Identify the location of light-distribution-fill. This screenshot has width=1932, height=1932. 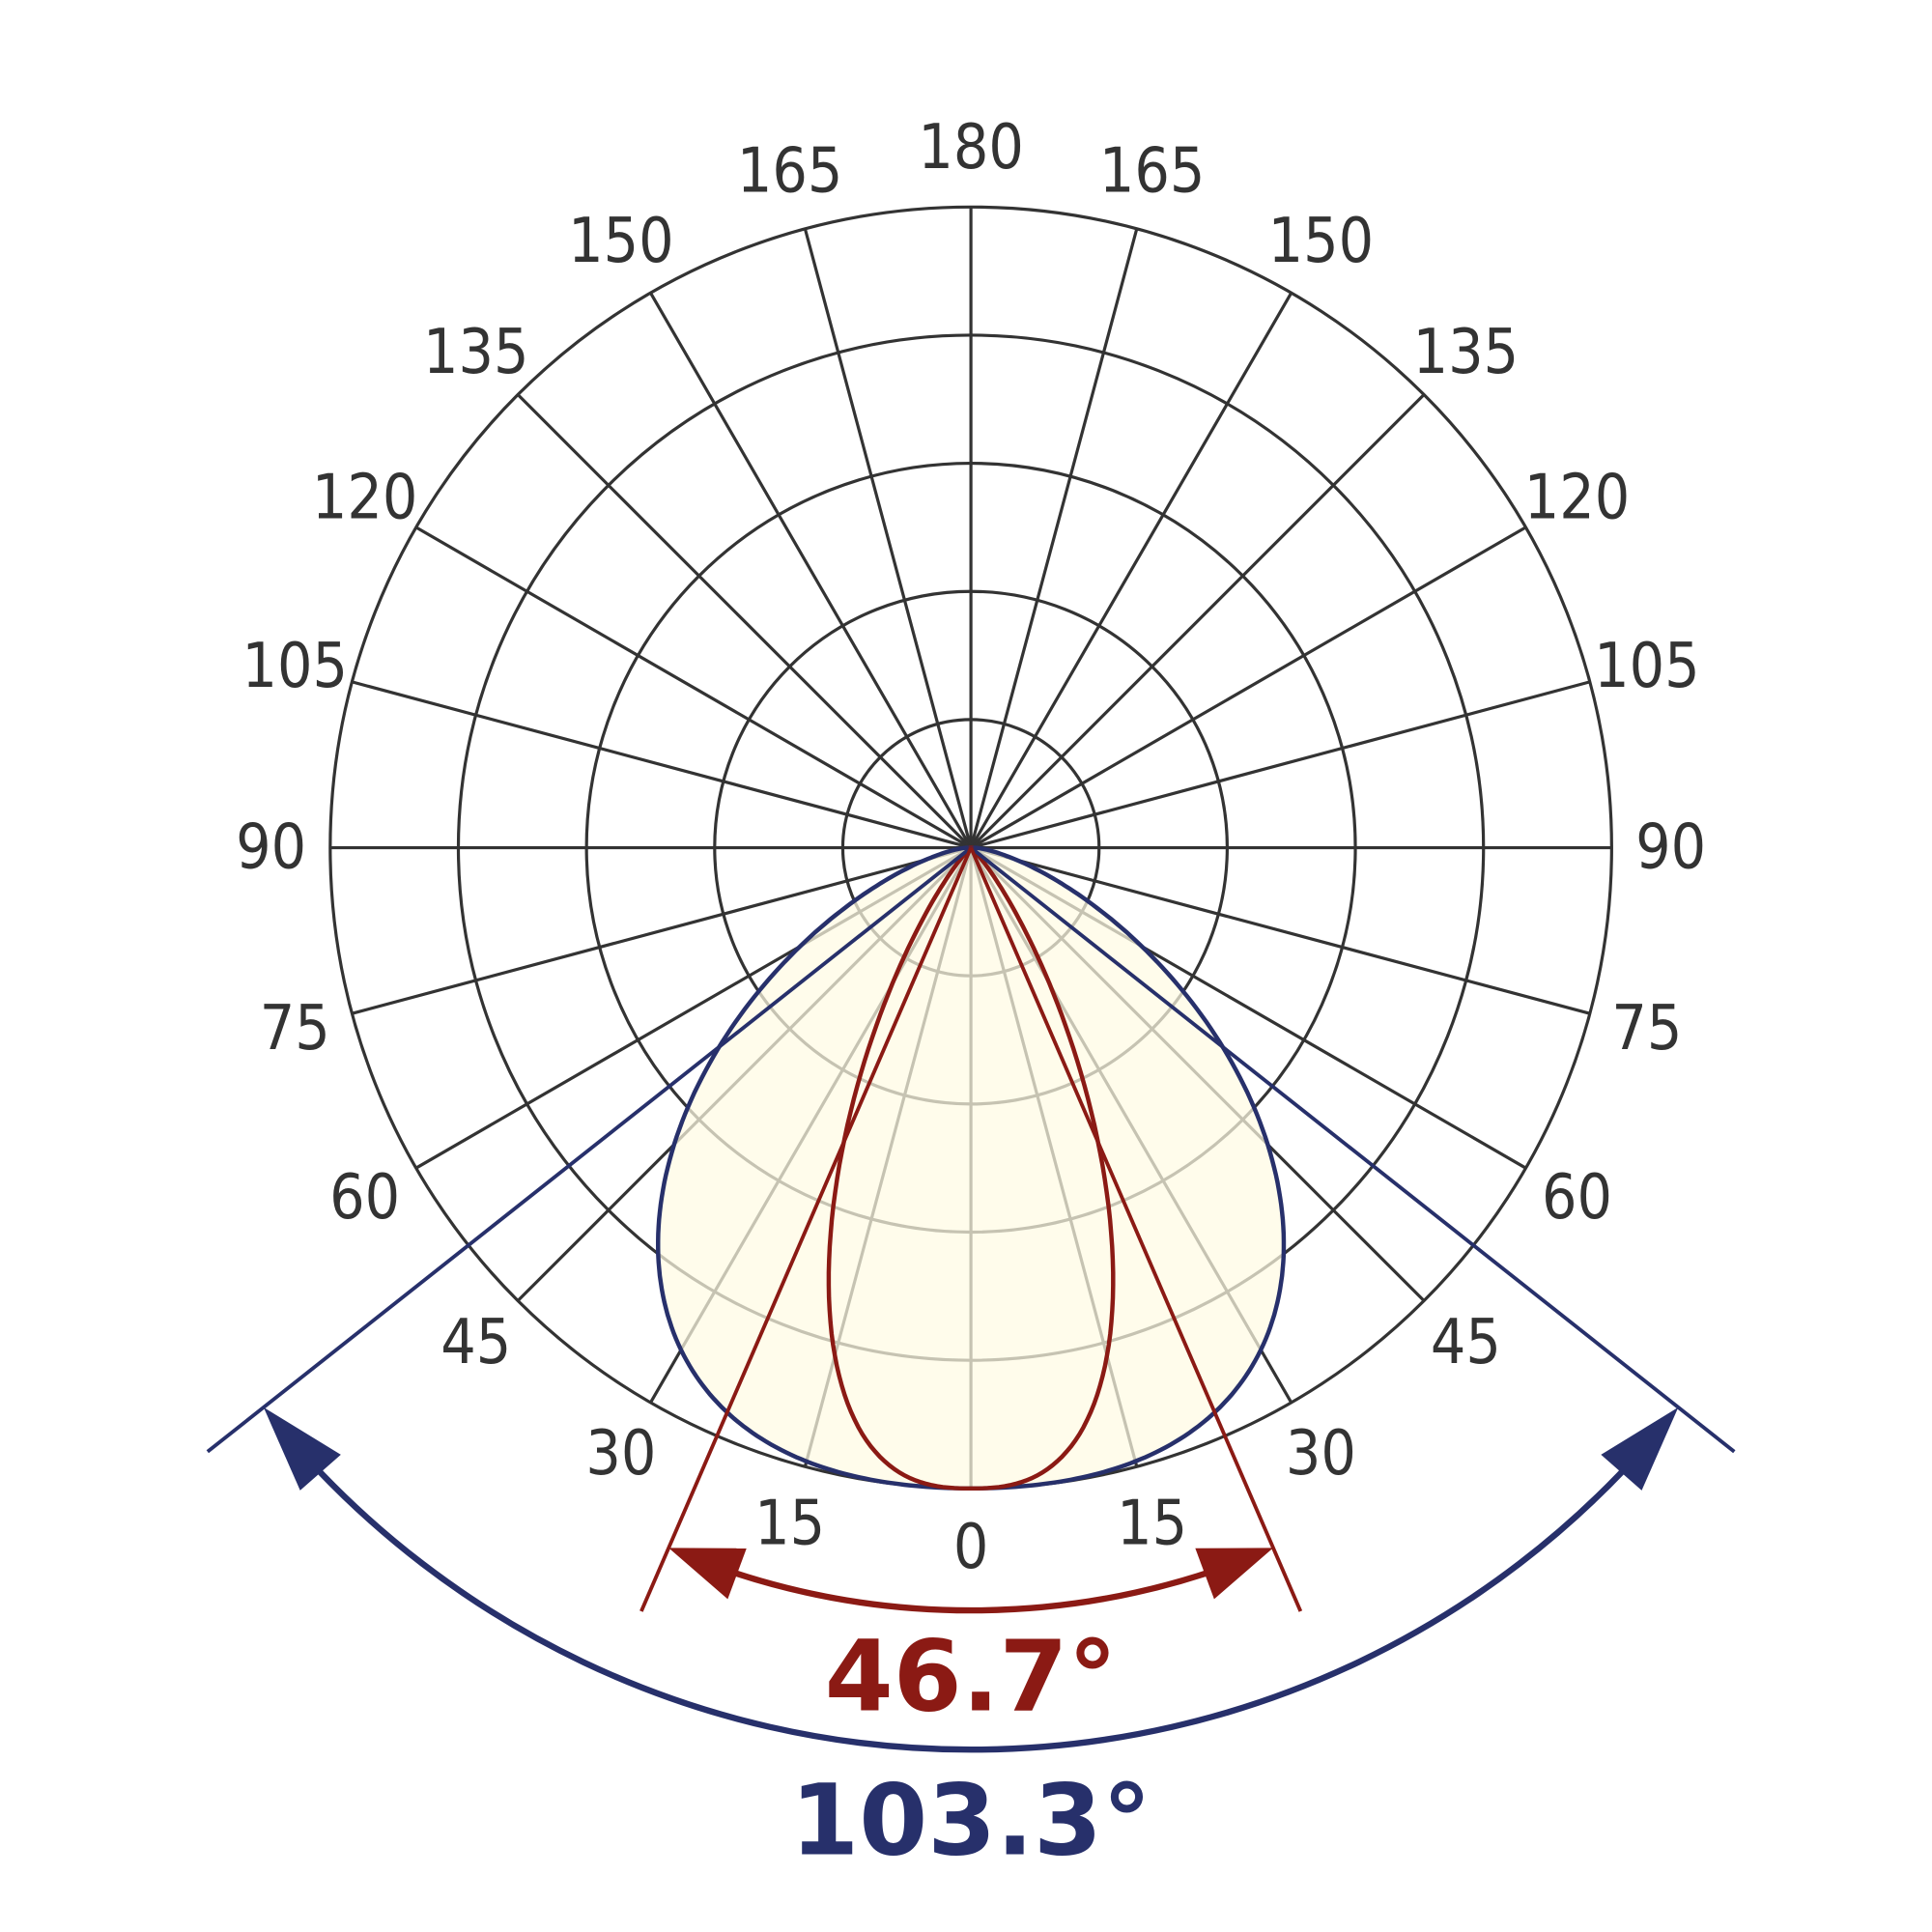
(971, 1168).